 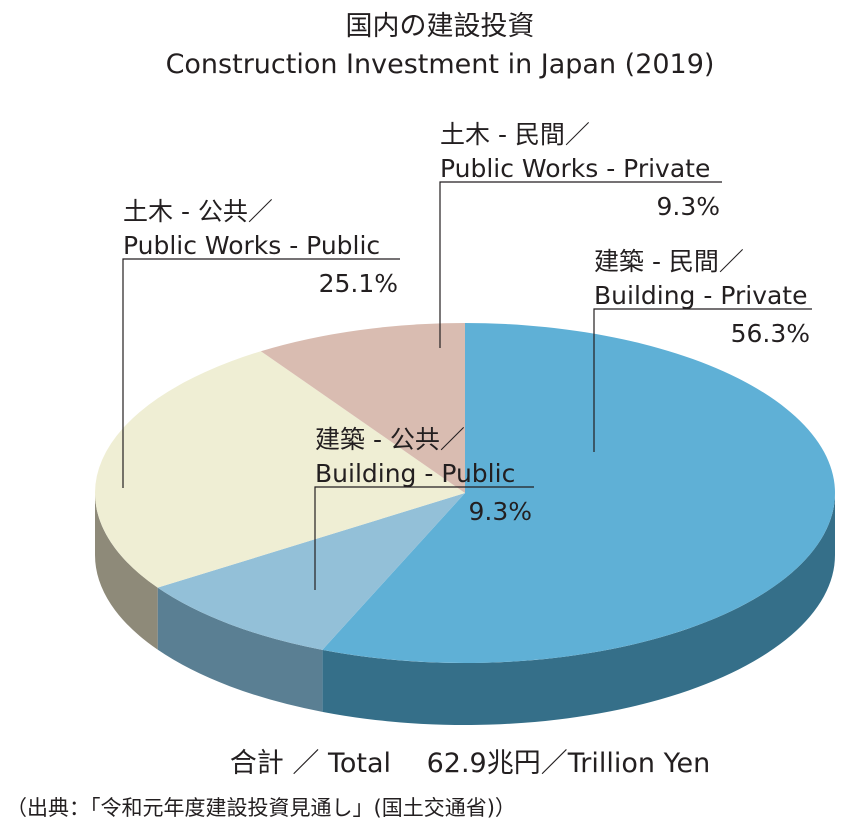 I want to click on label-jp-building_private: 建築 - 民間／, so click(x=669, y=261).